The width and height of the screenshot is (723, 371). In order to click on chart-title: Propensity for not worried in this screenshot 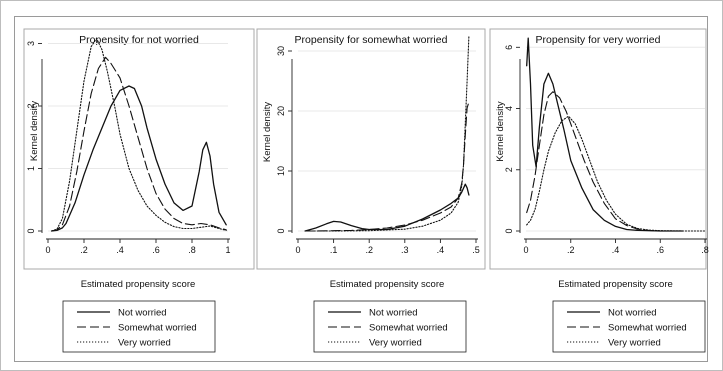, I will do `click(139, 40)`.